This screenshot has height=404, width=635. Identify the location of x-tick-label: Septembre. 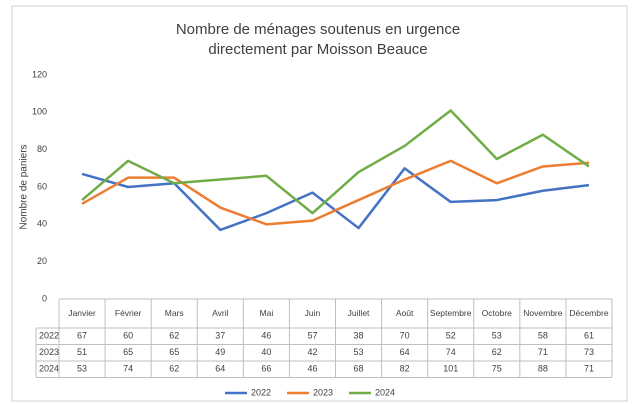
(451, 313).